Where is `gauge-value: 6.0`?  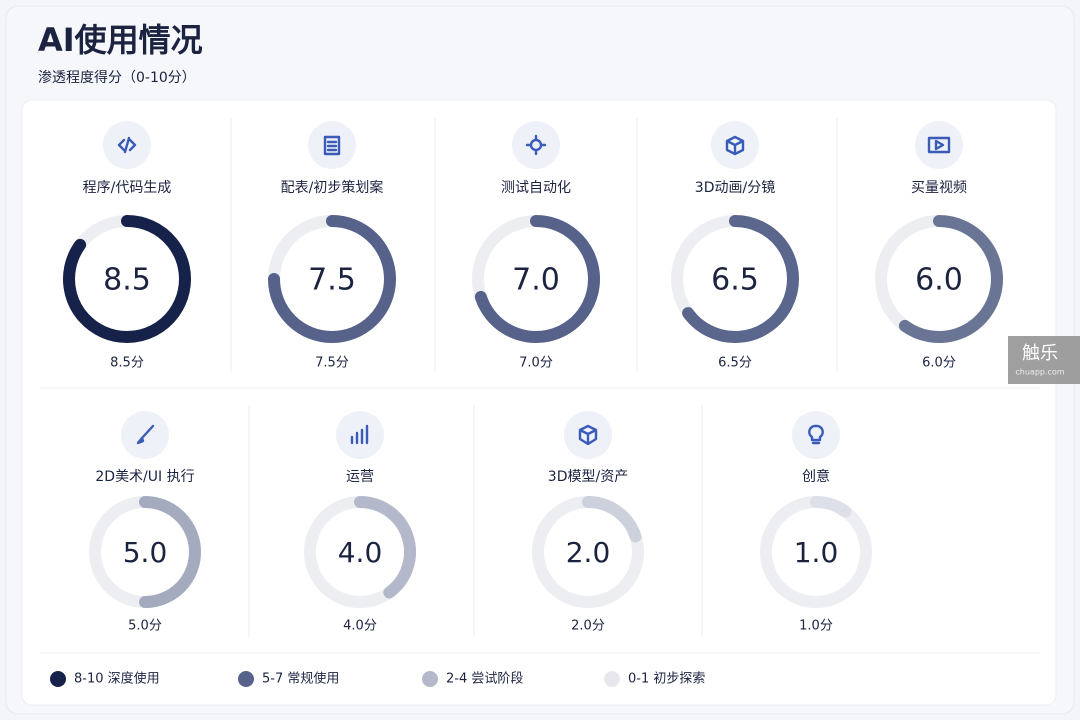 gauge-value: 6.0 is located at coordinates (939, 280).